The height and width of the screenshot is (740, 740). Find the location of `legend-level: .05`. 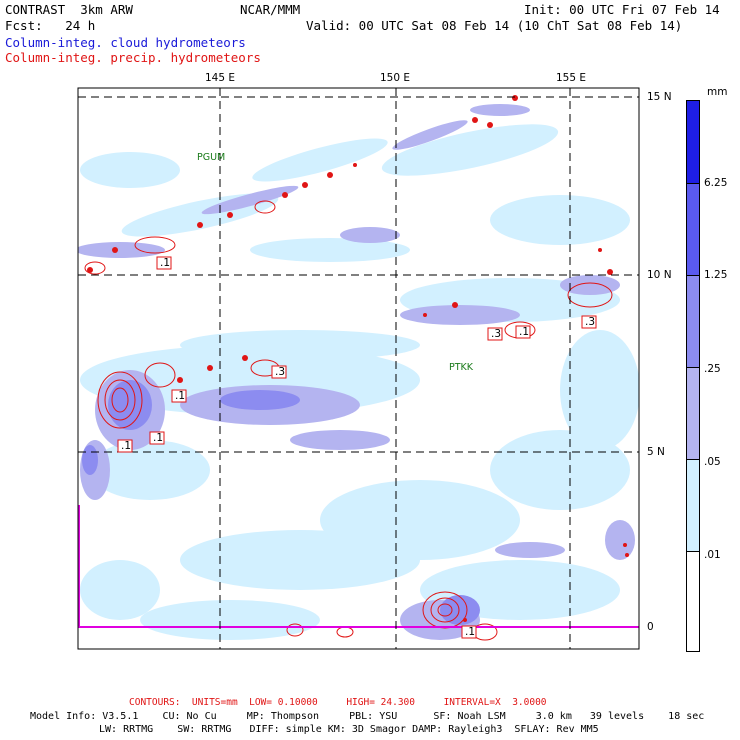

legend-level: .05 is located at coordinates (712, 462).